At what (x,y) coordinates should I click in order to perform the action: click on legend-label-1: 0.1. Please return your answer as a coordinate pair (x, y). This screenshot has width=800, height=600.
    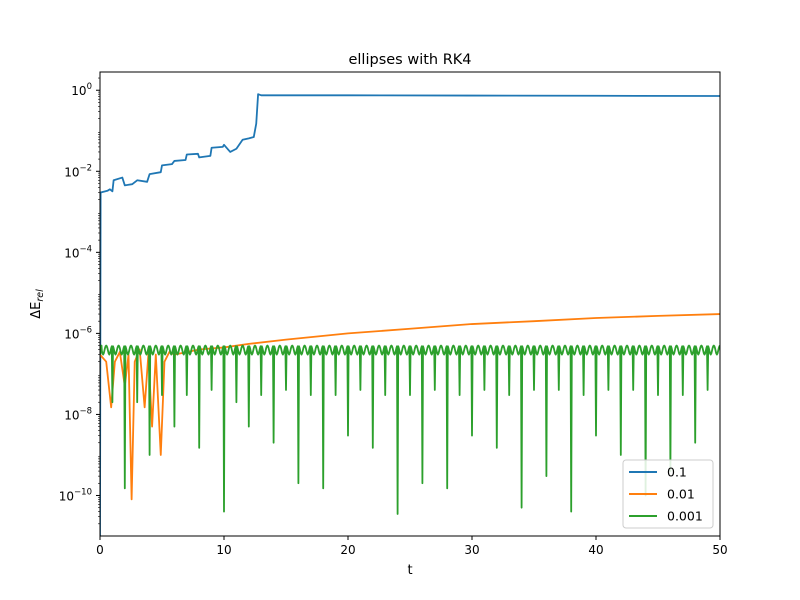
    Looking at the image, I should click on (677, 472).